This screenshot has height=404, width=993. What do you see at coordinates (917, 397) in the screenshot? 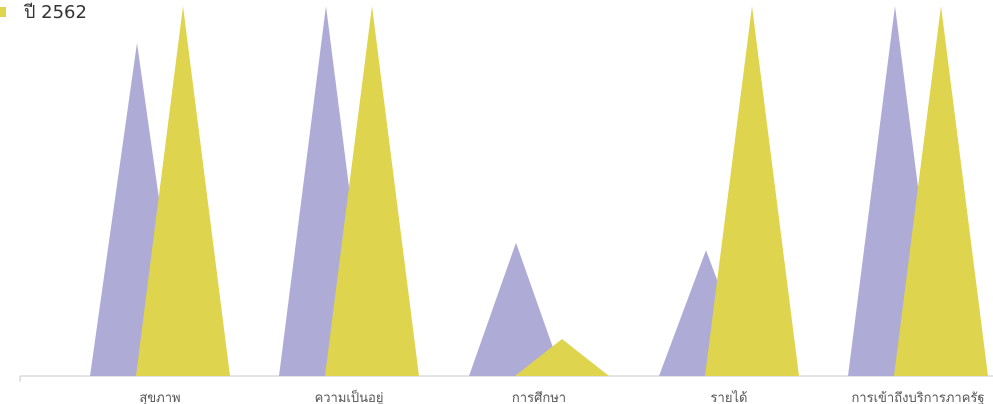
I see `x-tick-label: การเข้าถึงบริการภาครัฐ` at bounding box center [917, 397].